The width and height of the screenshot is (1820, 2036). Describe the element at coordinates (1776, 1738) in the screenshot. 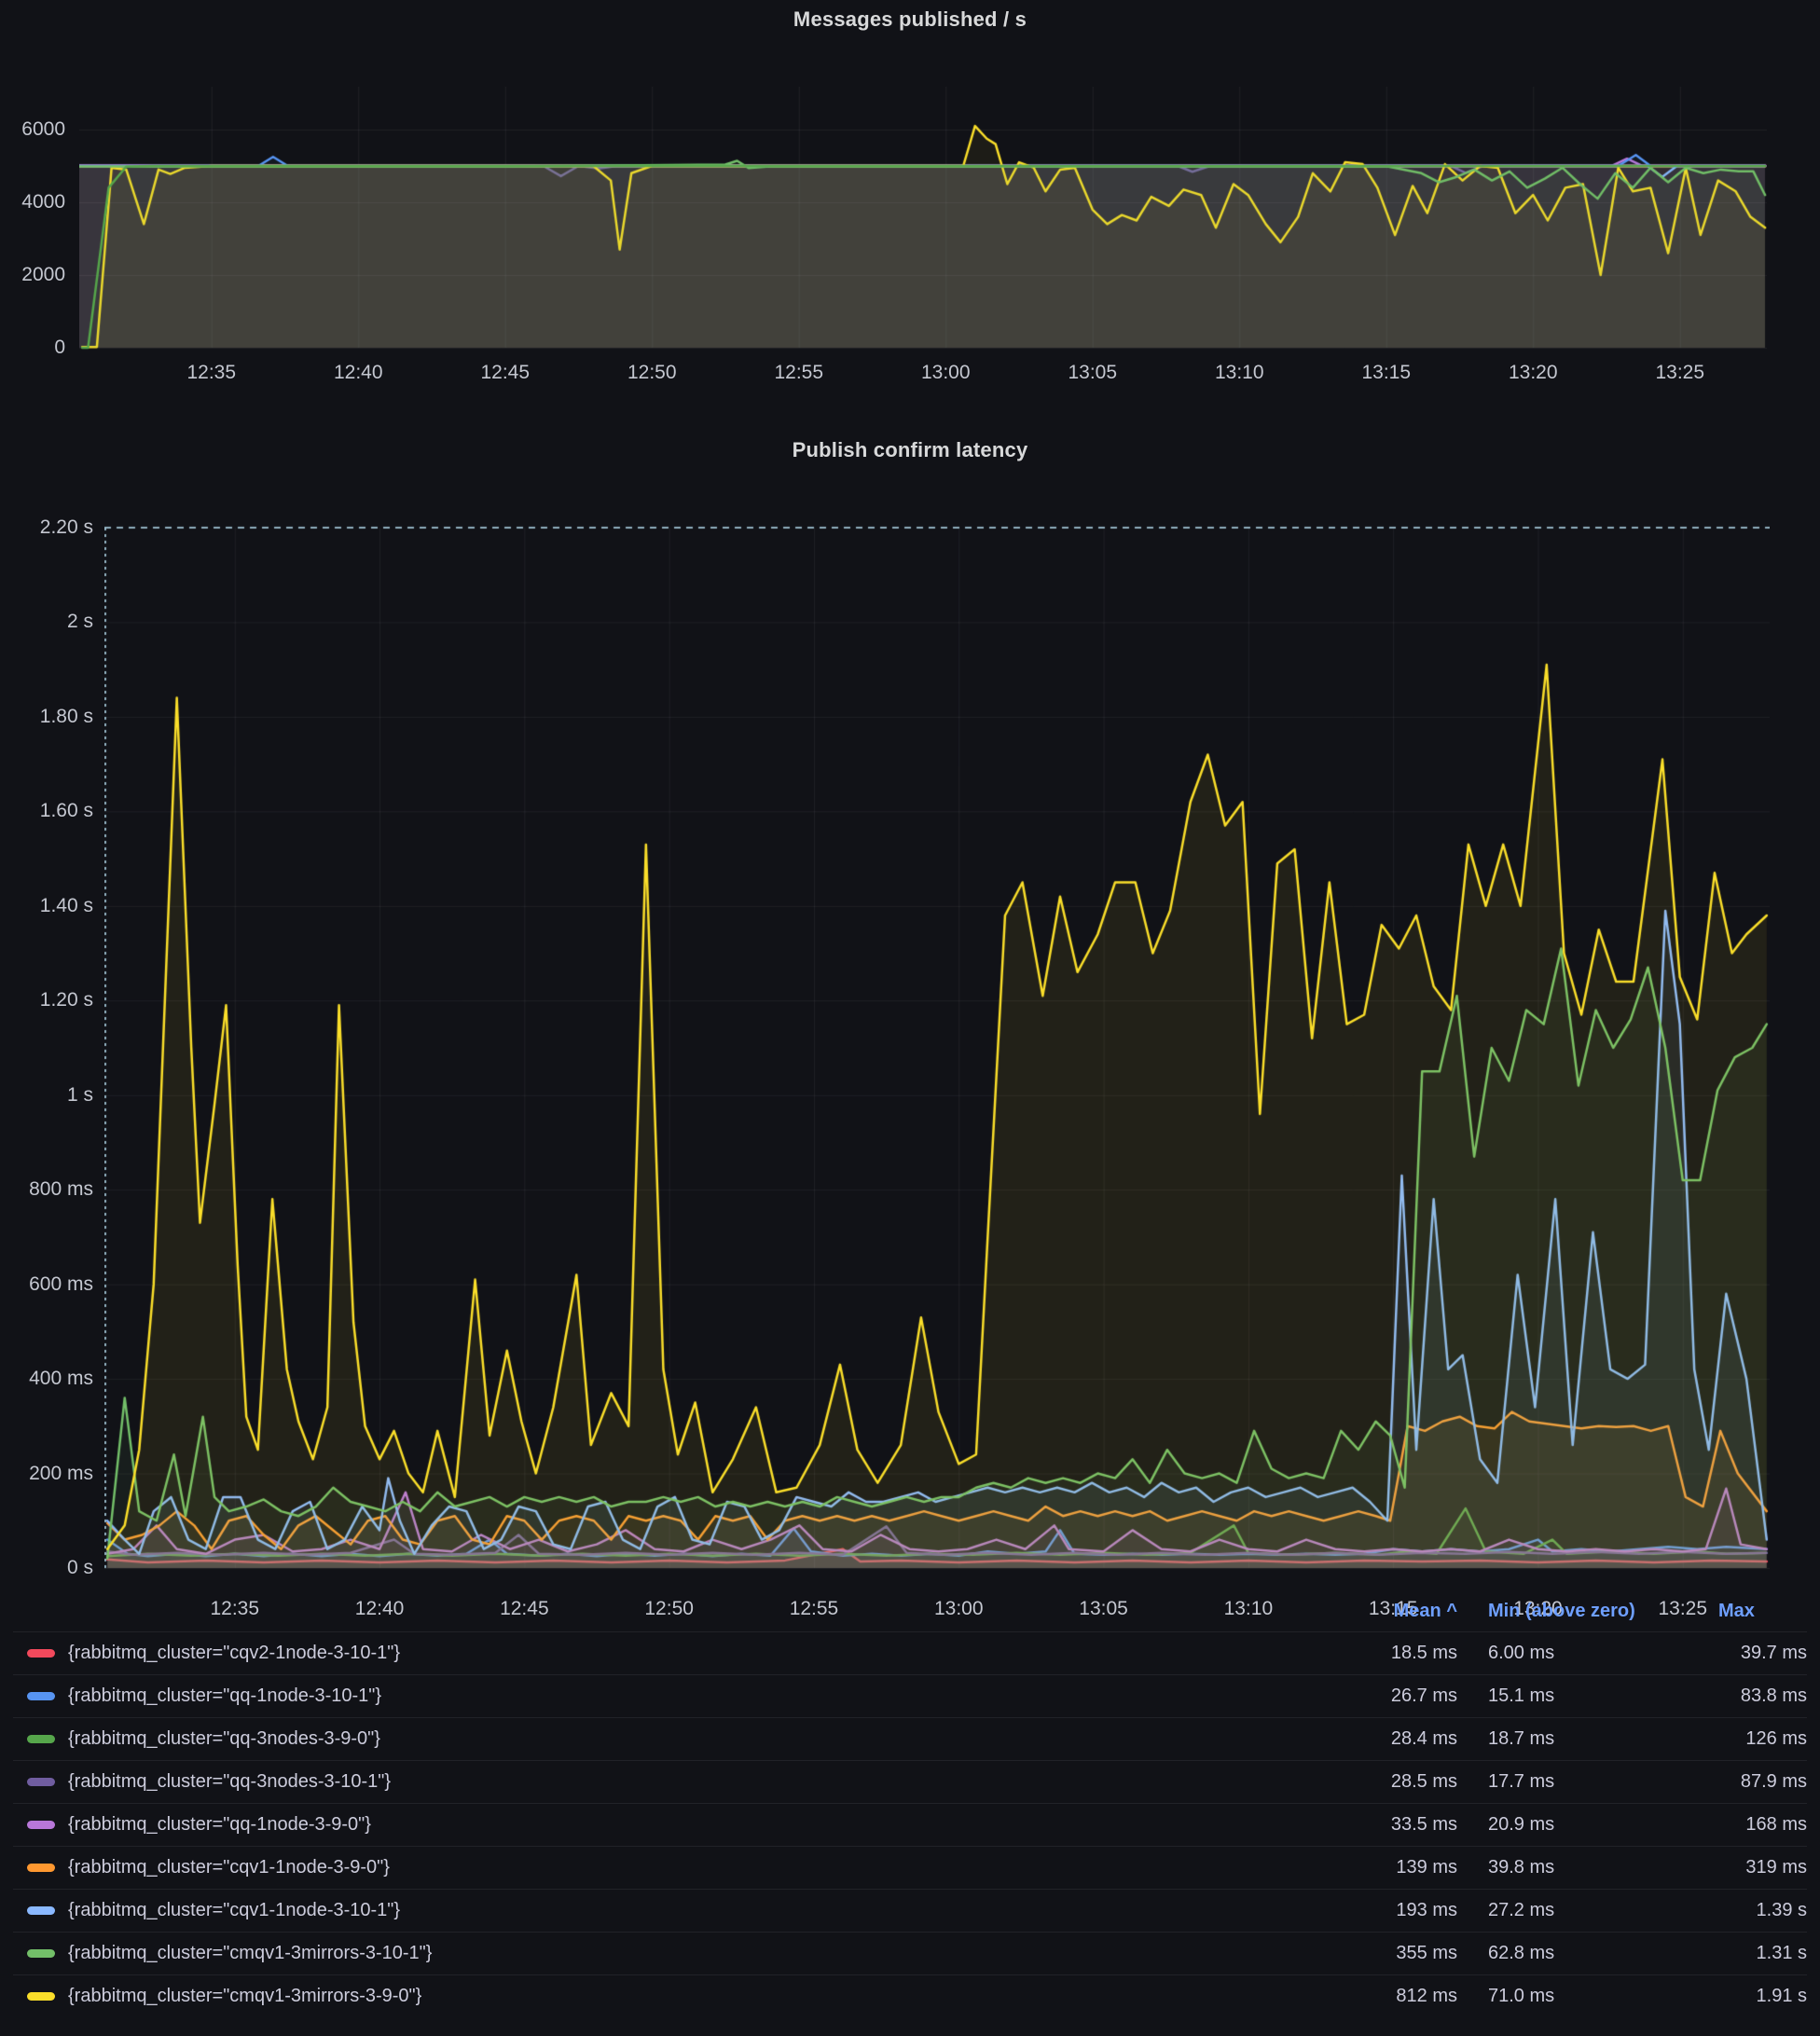

I see `legend-max-value: 126 ms` at that location.